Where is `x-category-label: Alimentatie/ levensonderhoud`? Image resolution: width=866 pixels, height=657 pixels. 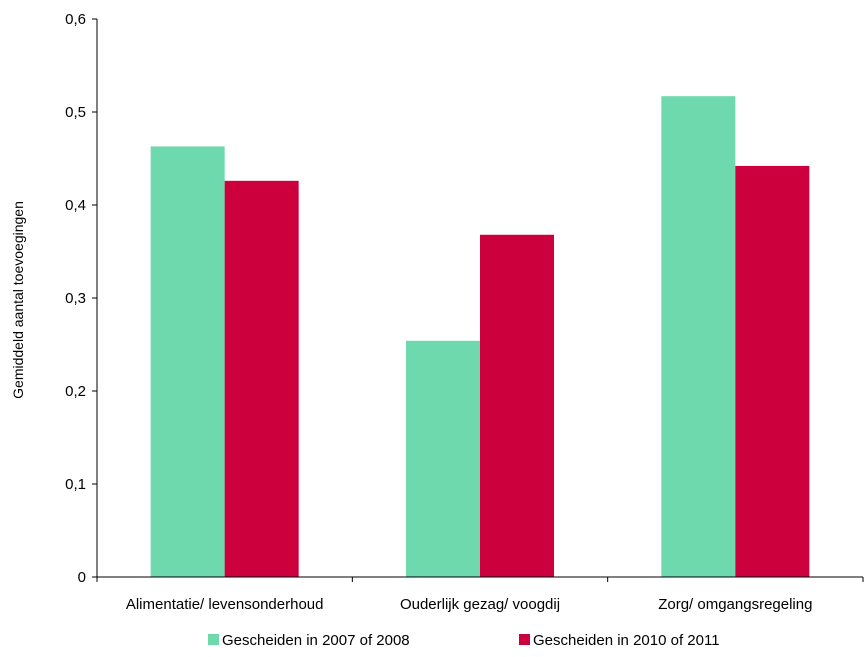
x-category-label: Alimentatie/ levensonderhoud is located at coordinates (225, 604).